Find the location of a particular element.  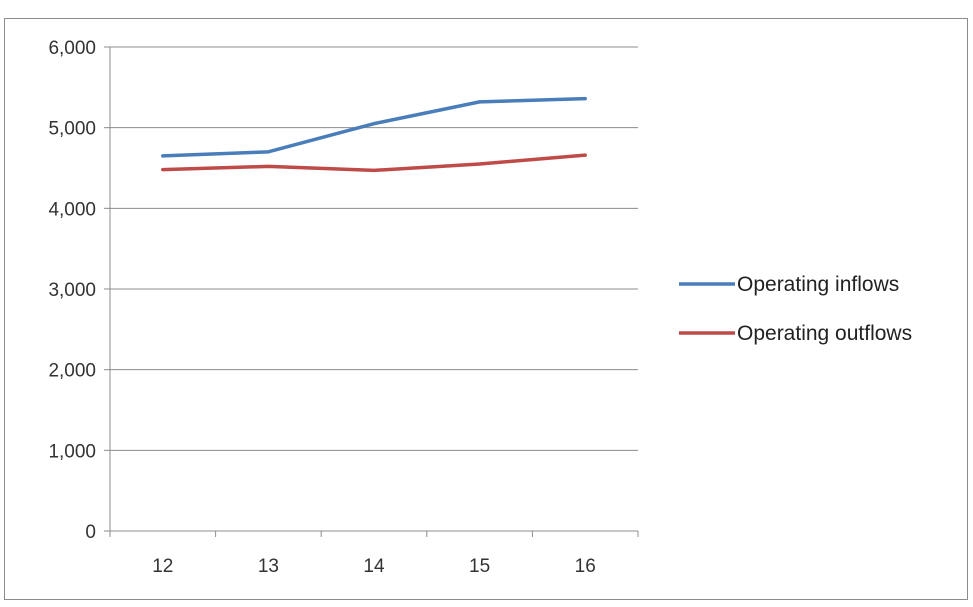

series-lines is located at coordinates (374, 134).